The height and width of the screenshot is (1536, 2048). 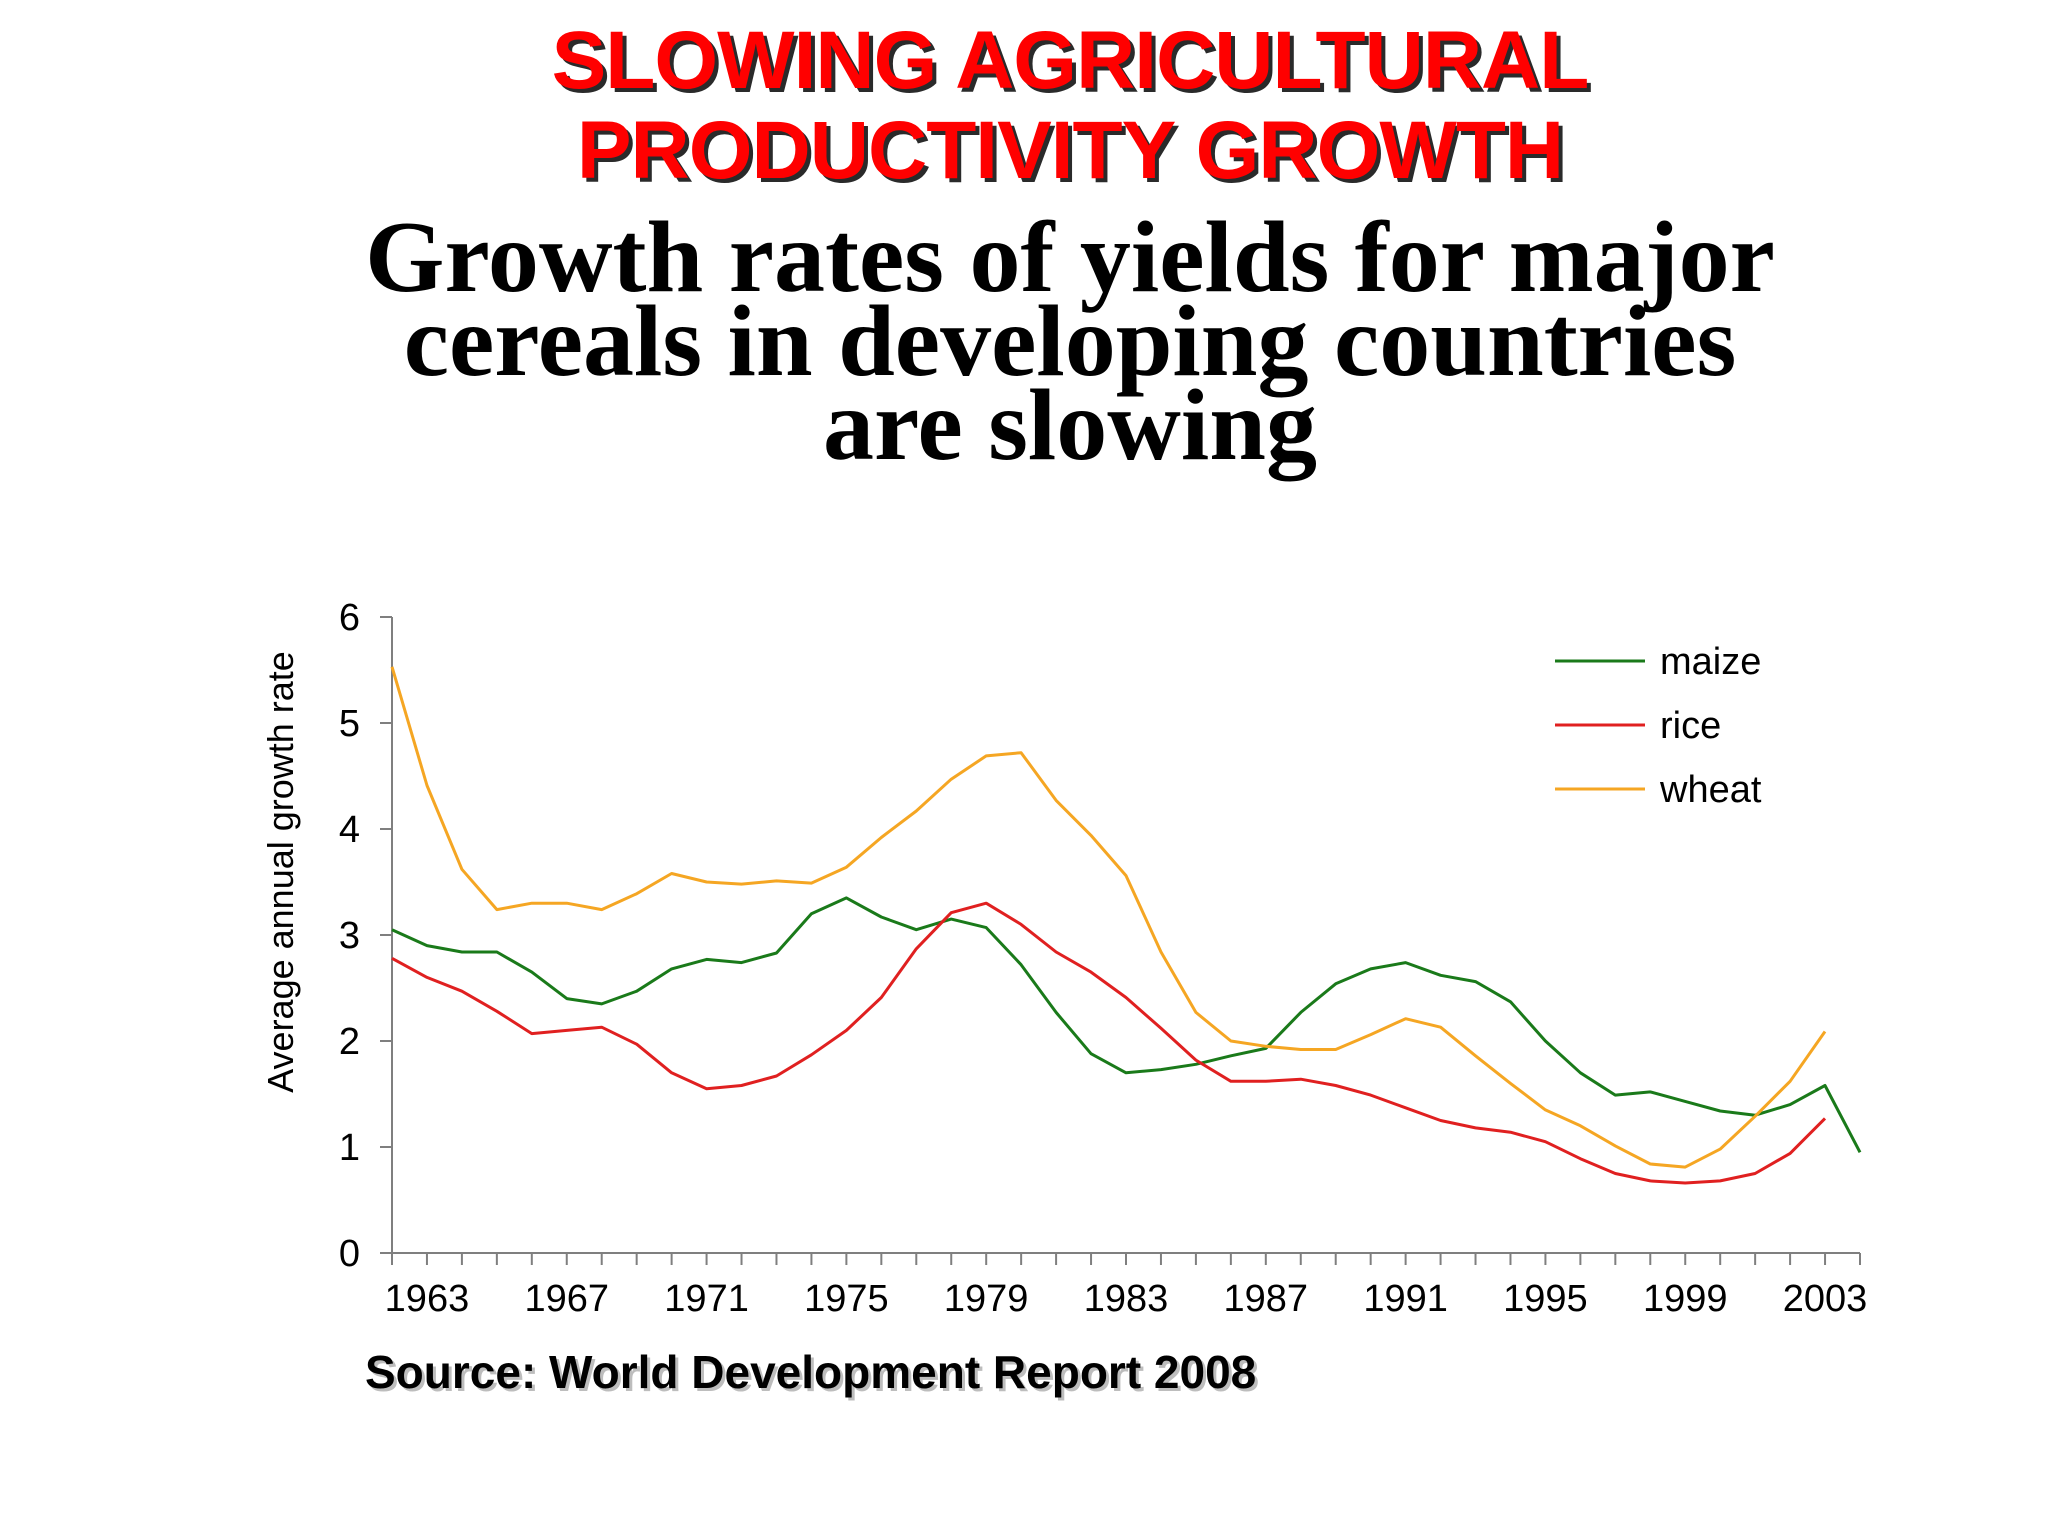 I want to click on legend-label-maize: maize, so click(x=1710, y=662).